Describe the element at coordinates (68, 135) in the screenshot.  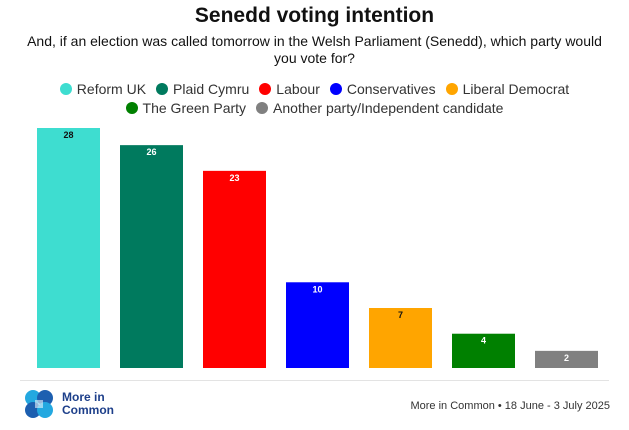
I see `bar-value-label: 28` at that location.